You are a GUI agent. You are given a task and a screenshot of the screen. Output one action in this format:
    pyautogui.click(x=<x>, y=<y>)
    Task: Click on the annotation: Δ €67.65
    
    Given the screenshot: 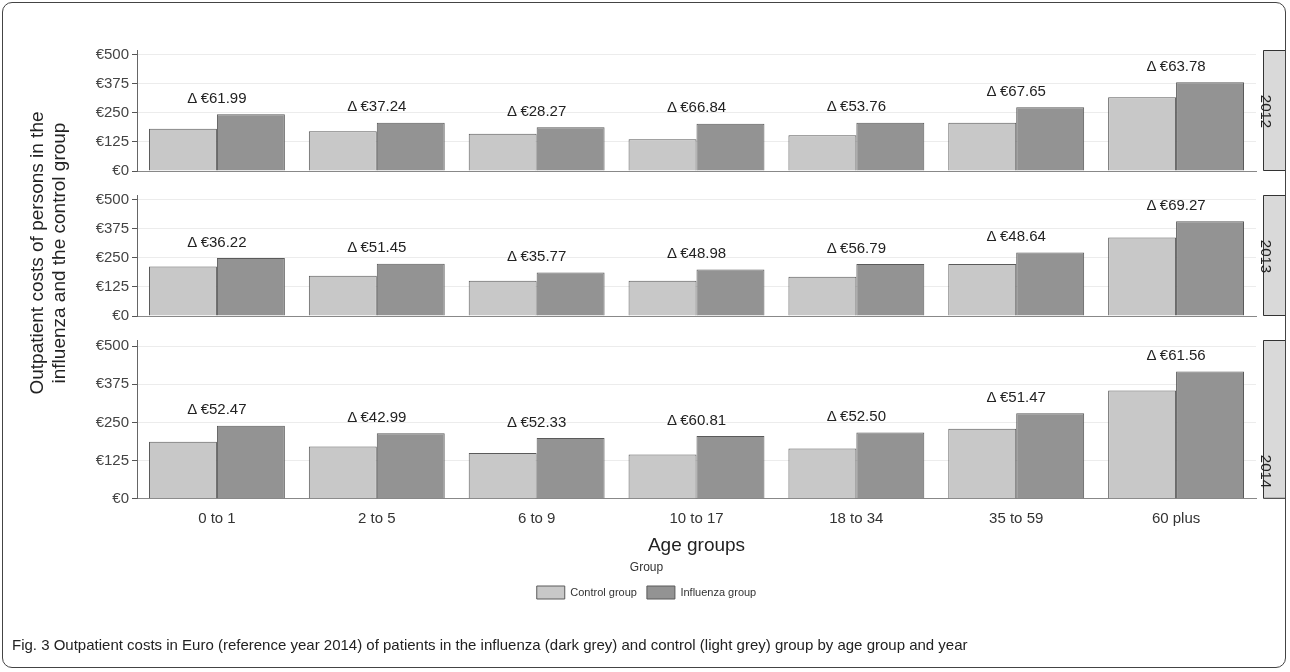 What is the action you would take?
    pyautogui.click(x=1016, y=90)
    